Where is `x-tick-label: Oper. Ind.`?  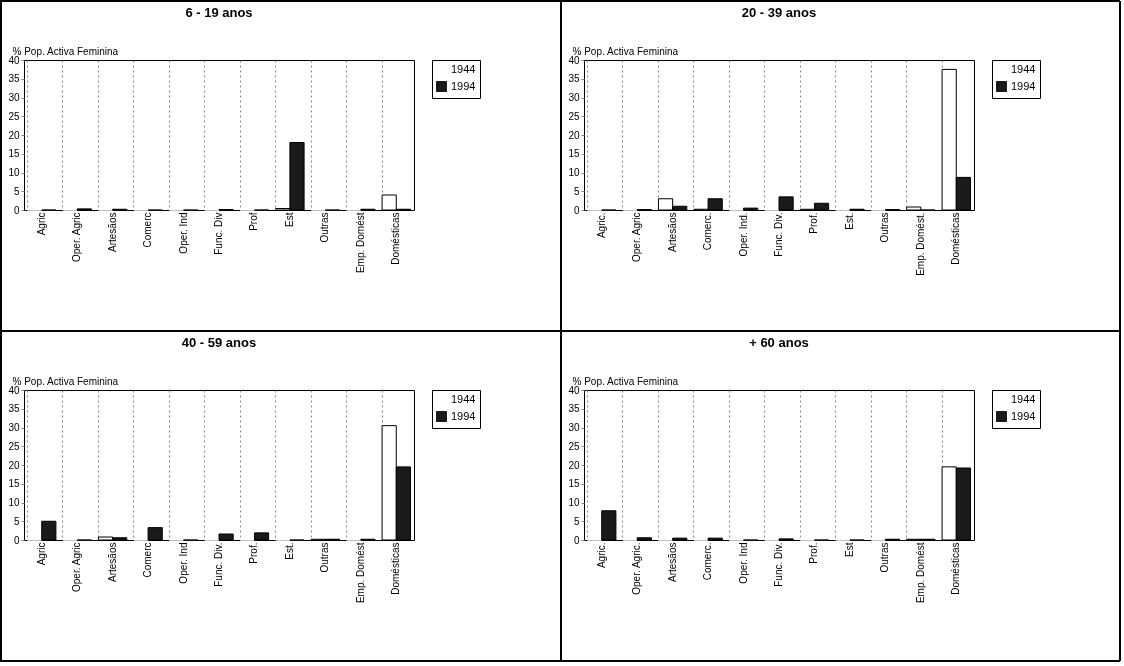 x-tick-label: Oper. Ind. is located at coordinates (743, 234).